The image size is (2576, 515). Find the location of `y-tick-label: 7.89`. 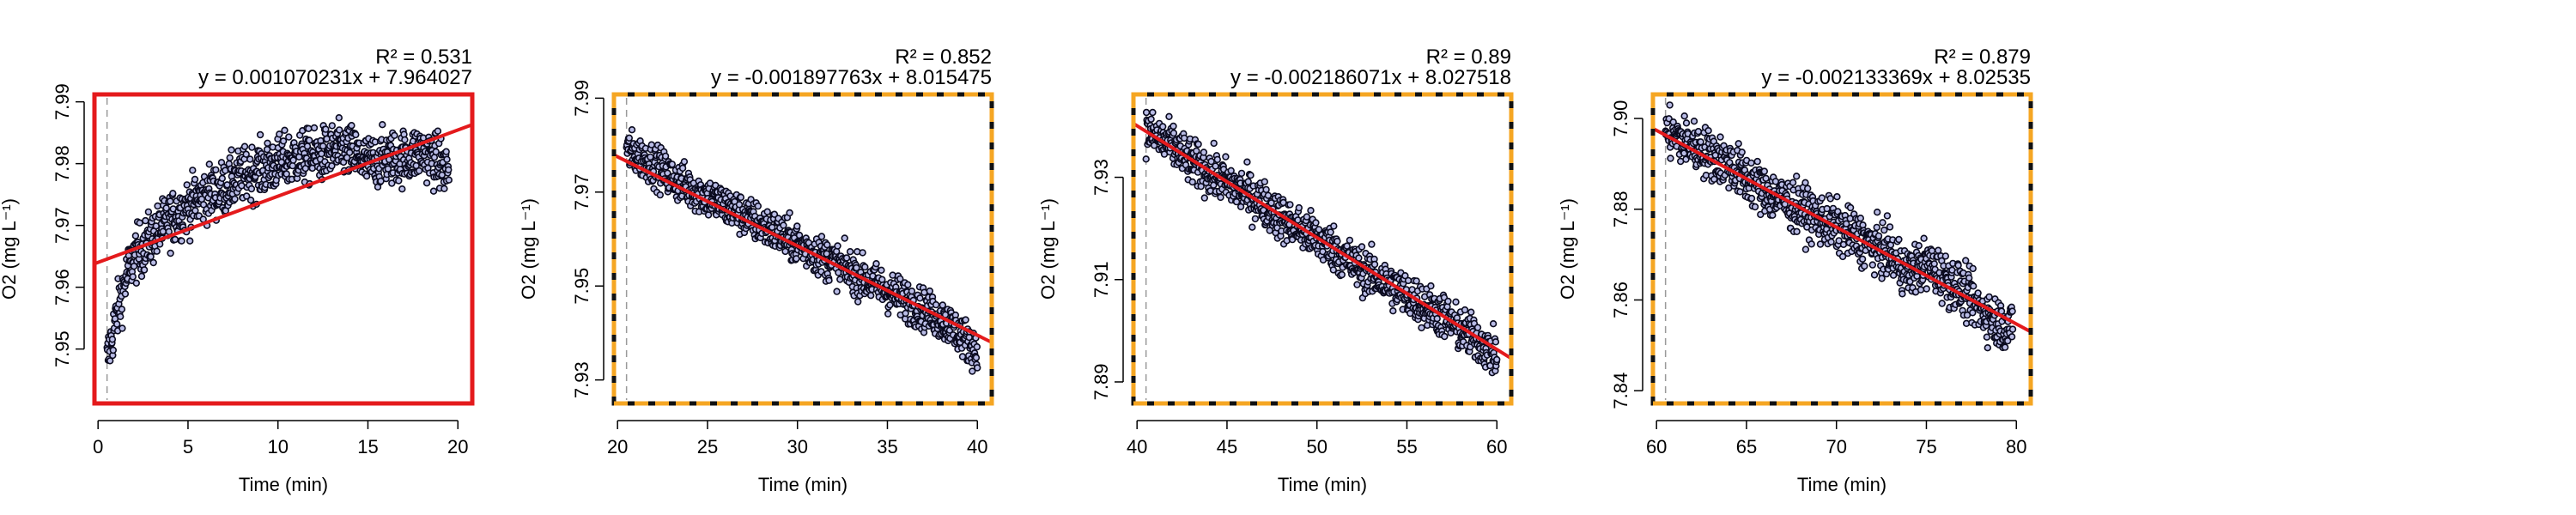

y-tick-label: 7.89 is located at coordinates (1101, 382).